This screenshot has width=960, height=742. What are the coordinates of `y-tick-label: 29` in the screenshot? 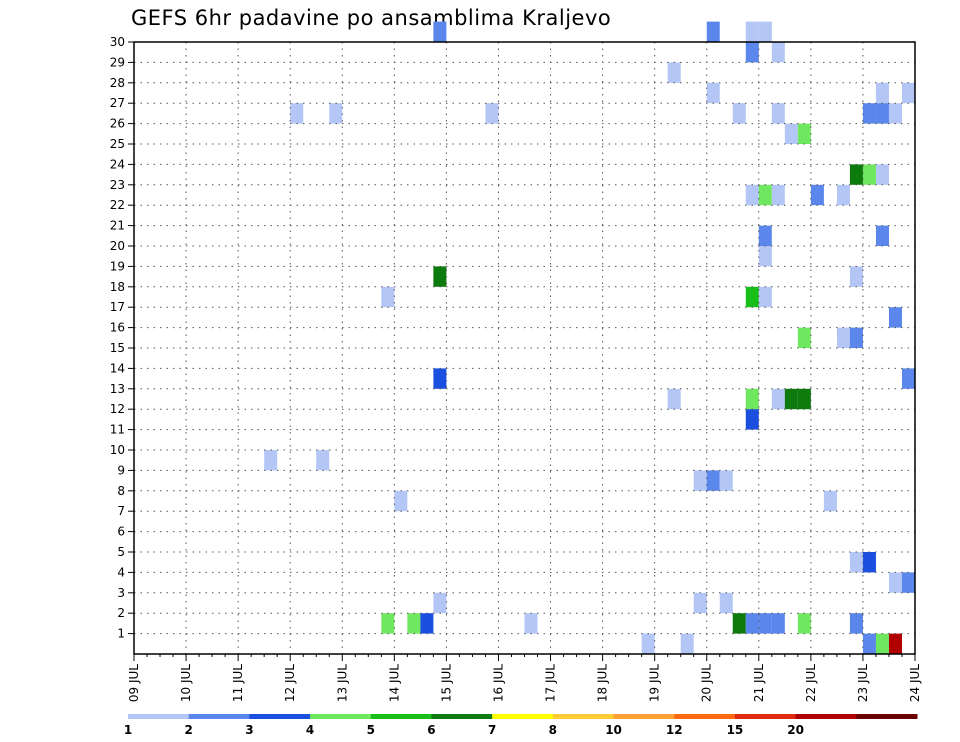 It's located at (117, 62).